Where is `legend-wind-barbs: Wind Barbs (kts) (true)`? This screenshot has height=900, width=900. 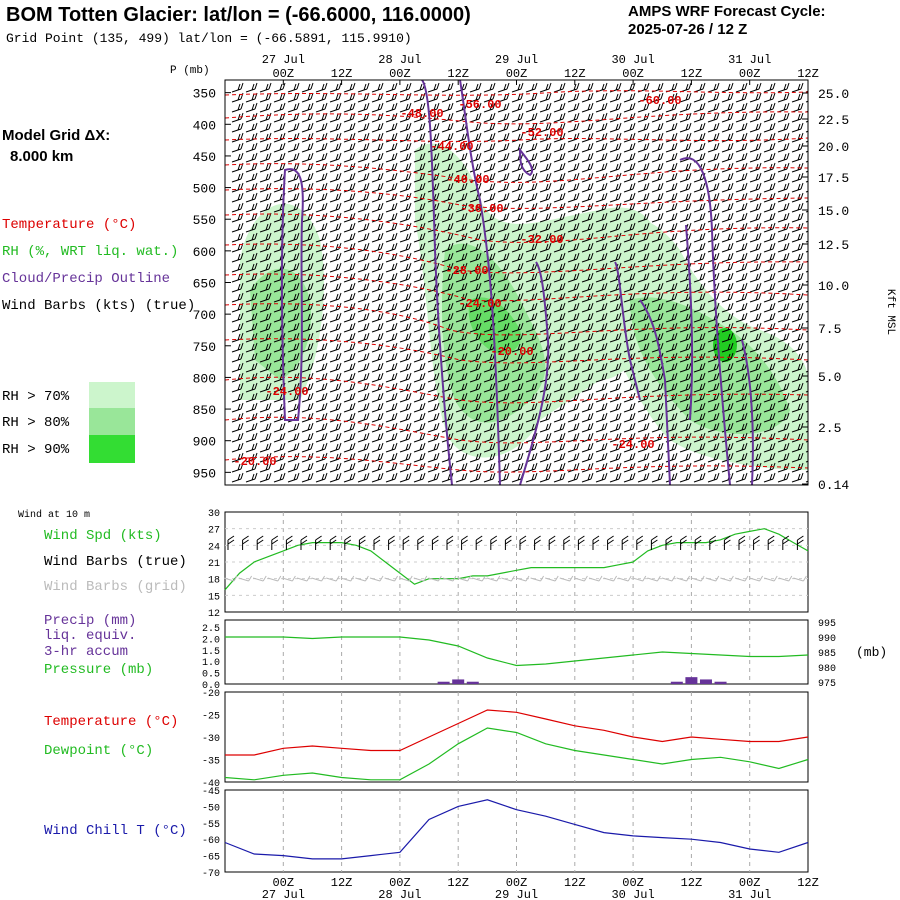 legend-wind-barbs: Wind Barbs (kts) (true) is located at coordinates (99, 306).